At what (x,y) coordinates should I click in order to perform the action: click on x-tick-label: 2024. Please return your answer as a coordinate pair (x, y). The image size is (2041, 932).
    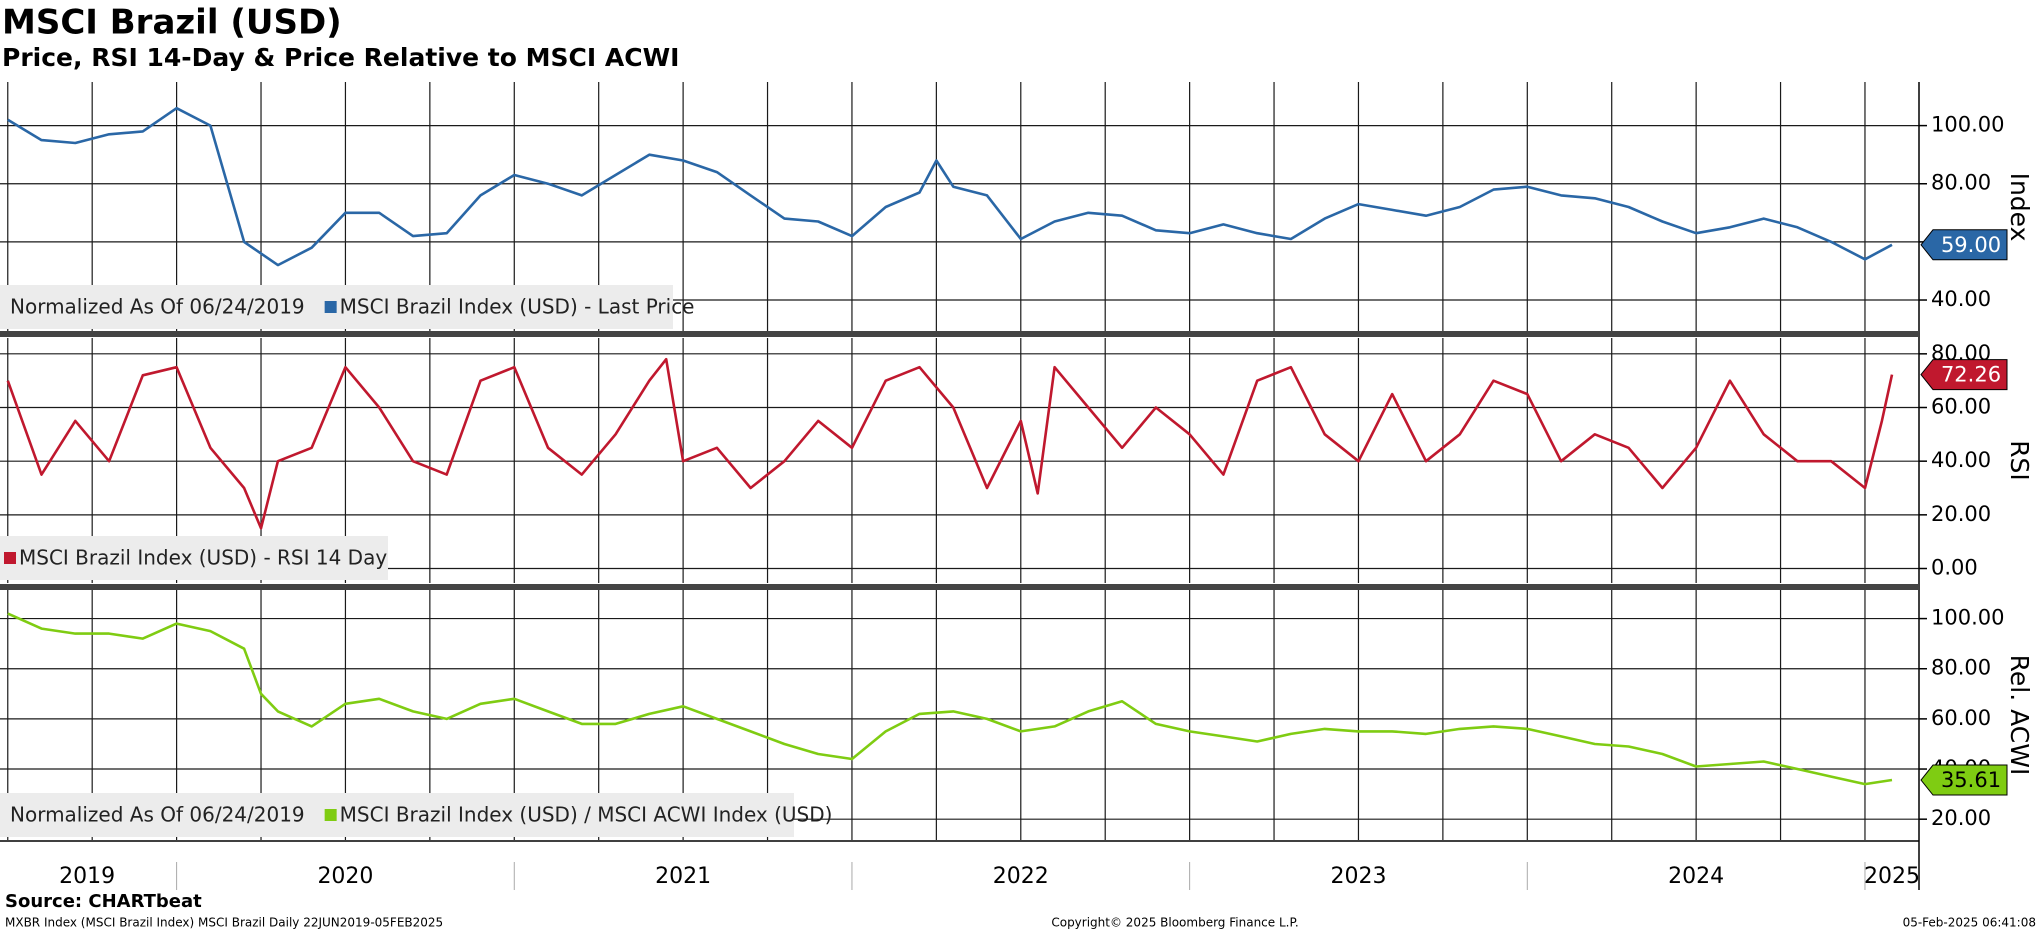
    Looking at the image, I should click on (1696, 876).